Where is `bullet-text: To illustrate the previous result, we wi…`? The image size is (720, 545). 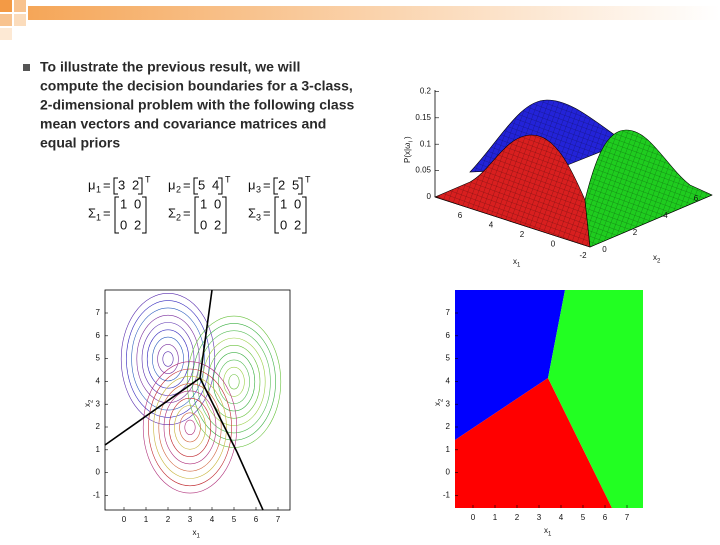 bullet-text: To illustrate the previous result, we wi… is located at coordinates (197, 105).